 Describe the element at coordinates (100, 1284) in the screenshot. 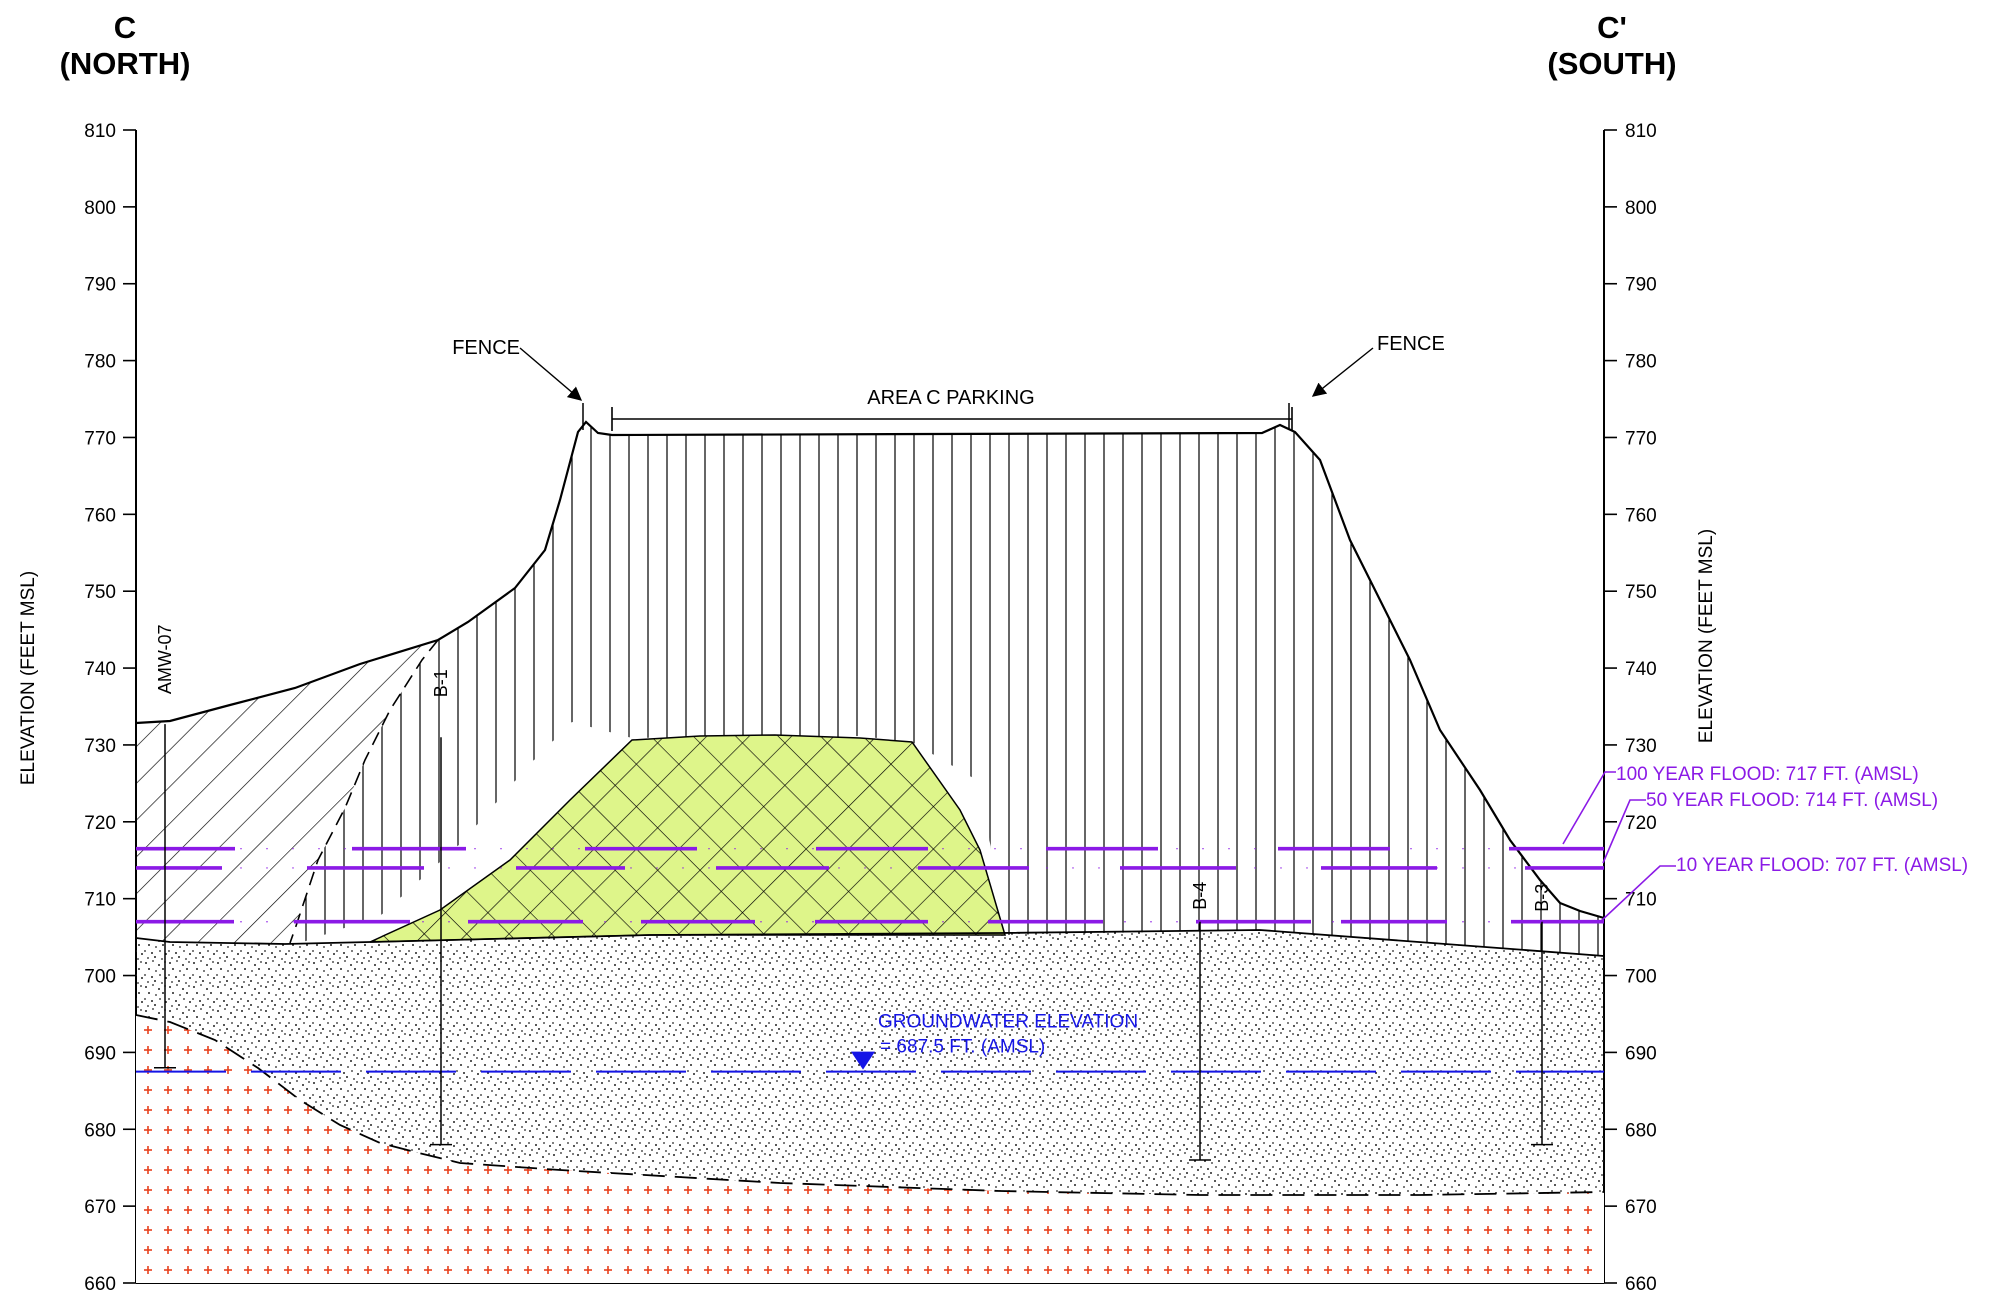

I see `left-axis-tick-label: 660` at that location.